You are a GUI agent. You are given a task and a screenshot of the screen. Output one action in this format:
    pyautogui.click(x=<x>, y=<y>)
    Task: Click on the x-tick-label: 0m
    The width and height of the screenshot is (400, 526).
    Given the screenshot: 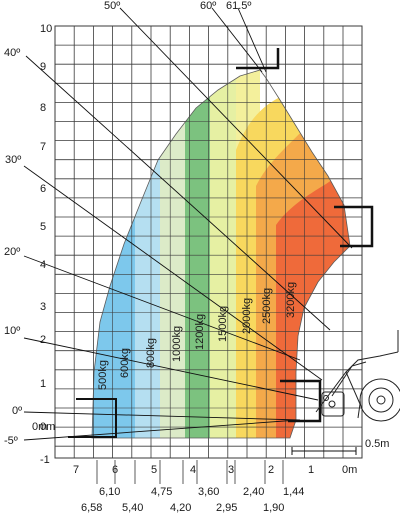 What is the action you would take?
    pyautogui.click(x=349, y=470)
    